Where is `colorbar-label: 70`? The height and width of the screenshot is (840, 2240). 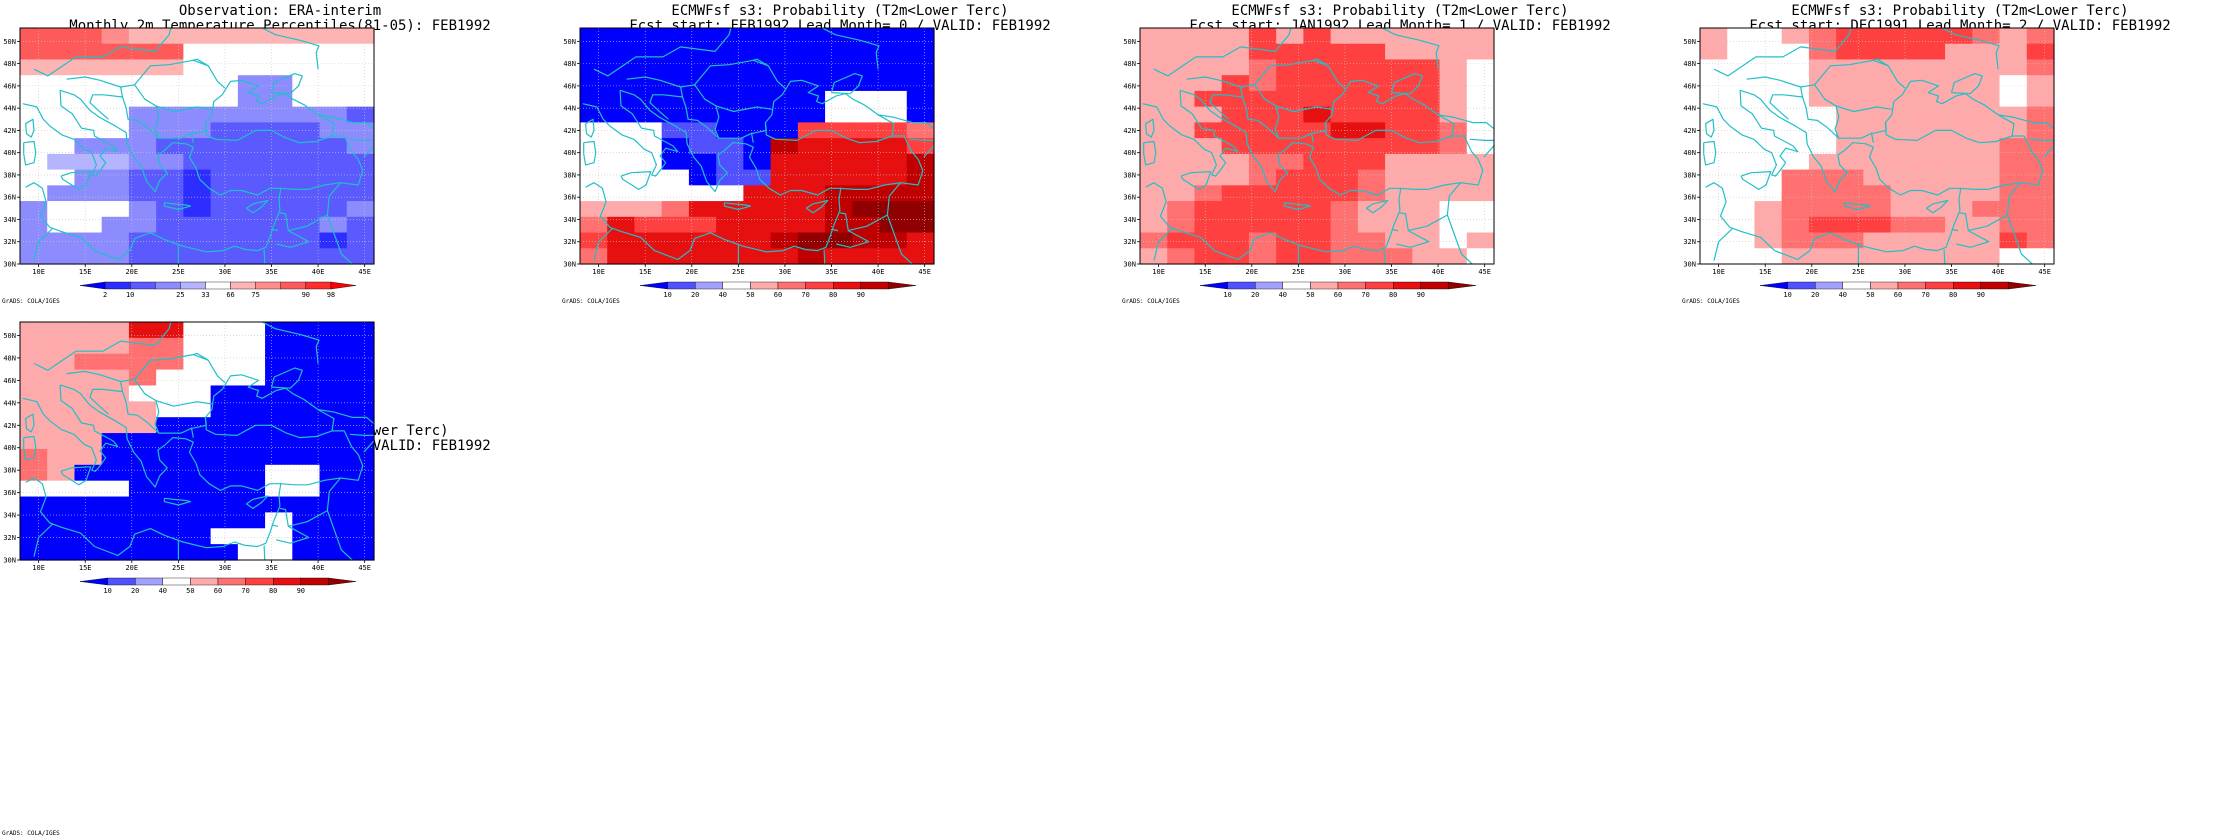
colorbar-label: 70 is located at coordinates (245, 591).